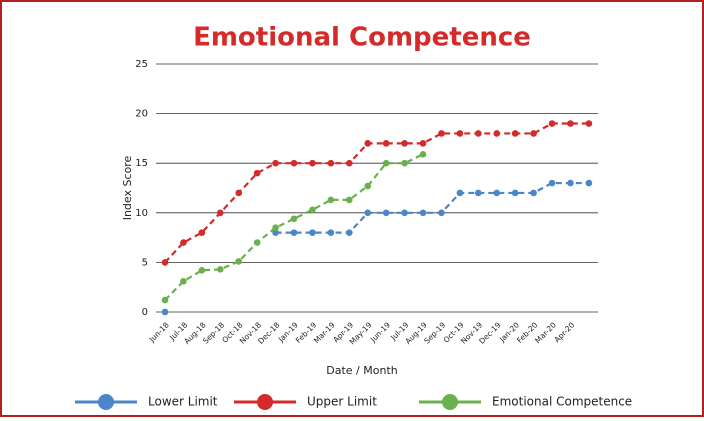 The height and width of the screenshot is (421, 704). What do you see at coordinates (342, 402) in the screenshot?
I see `legend-label: Upper Limit` at bounding box center [342, 402].